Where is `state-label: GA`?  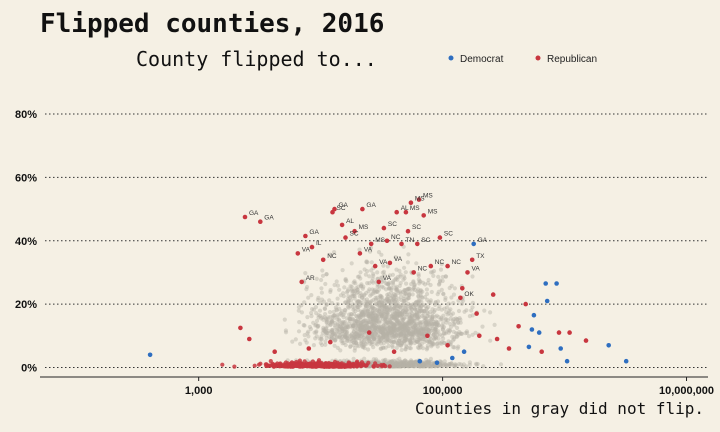
state-label: GA is located at coordinates (254, 213).